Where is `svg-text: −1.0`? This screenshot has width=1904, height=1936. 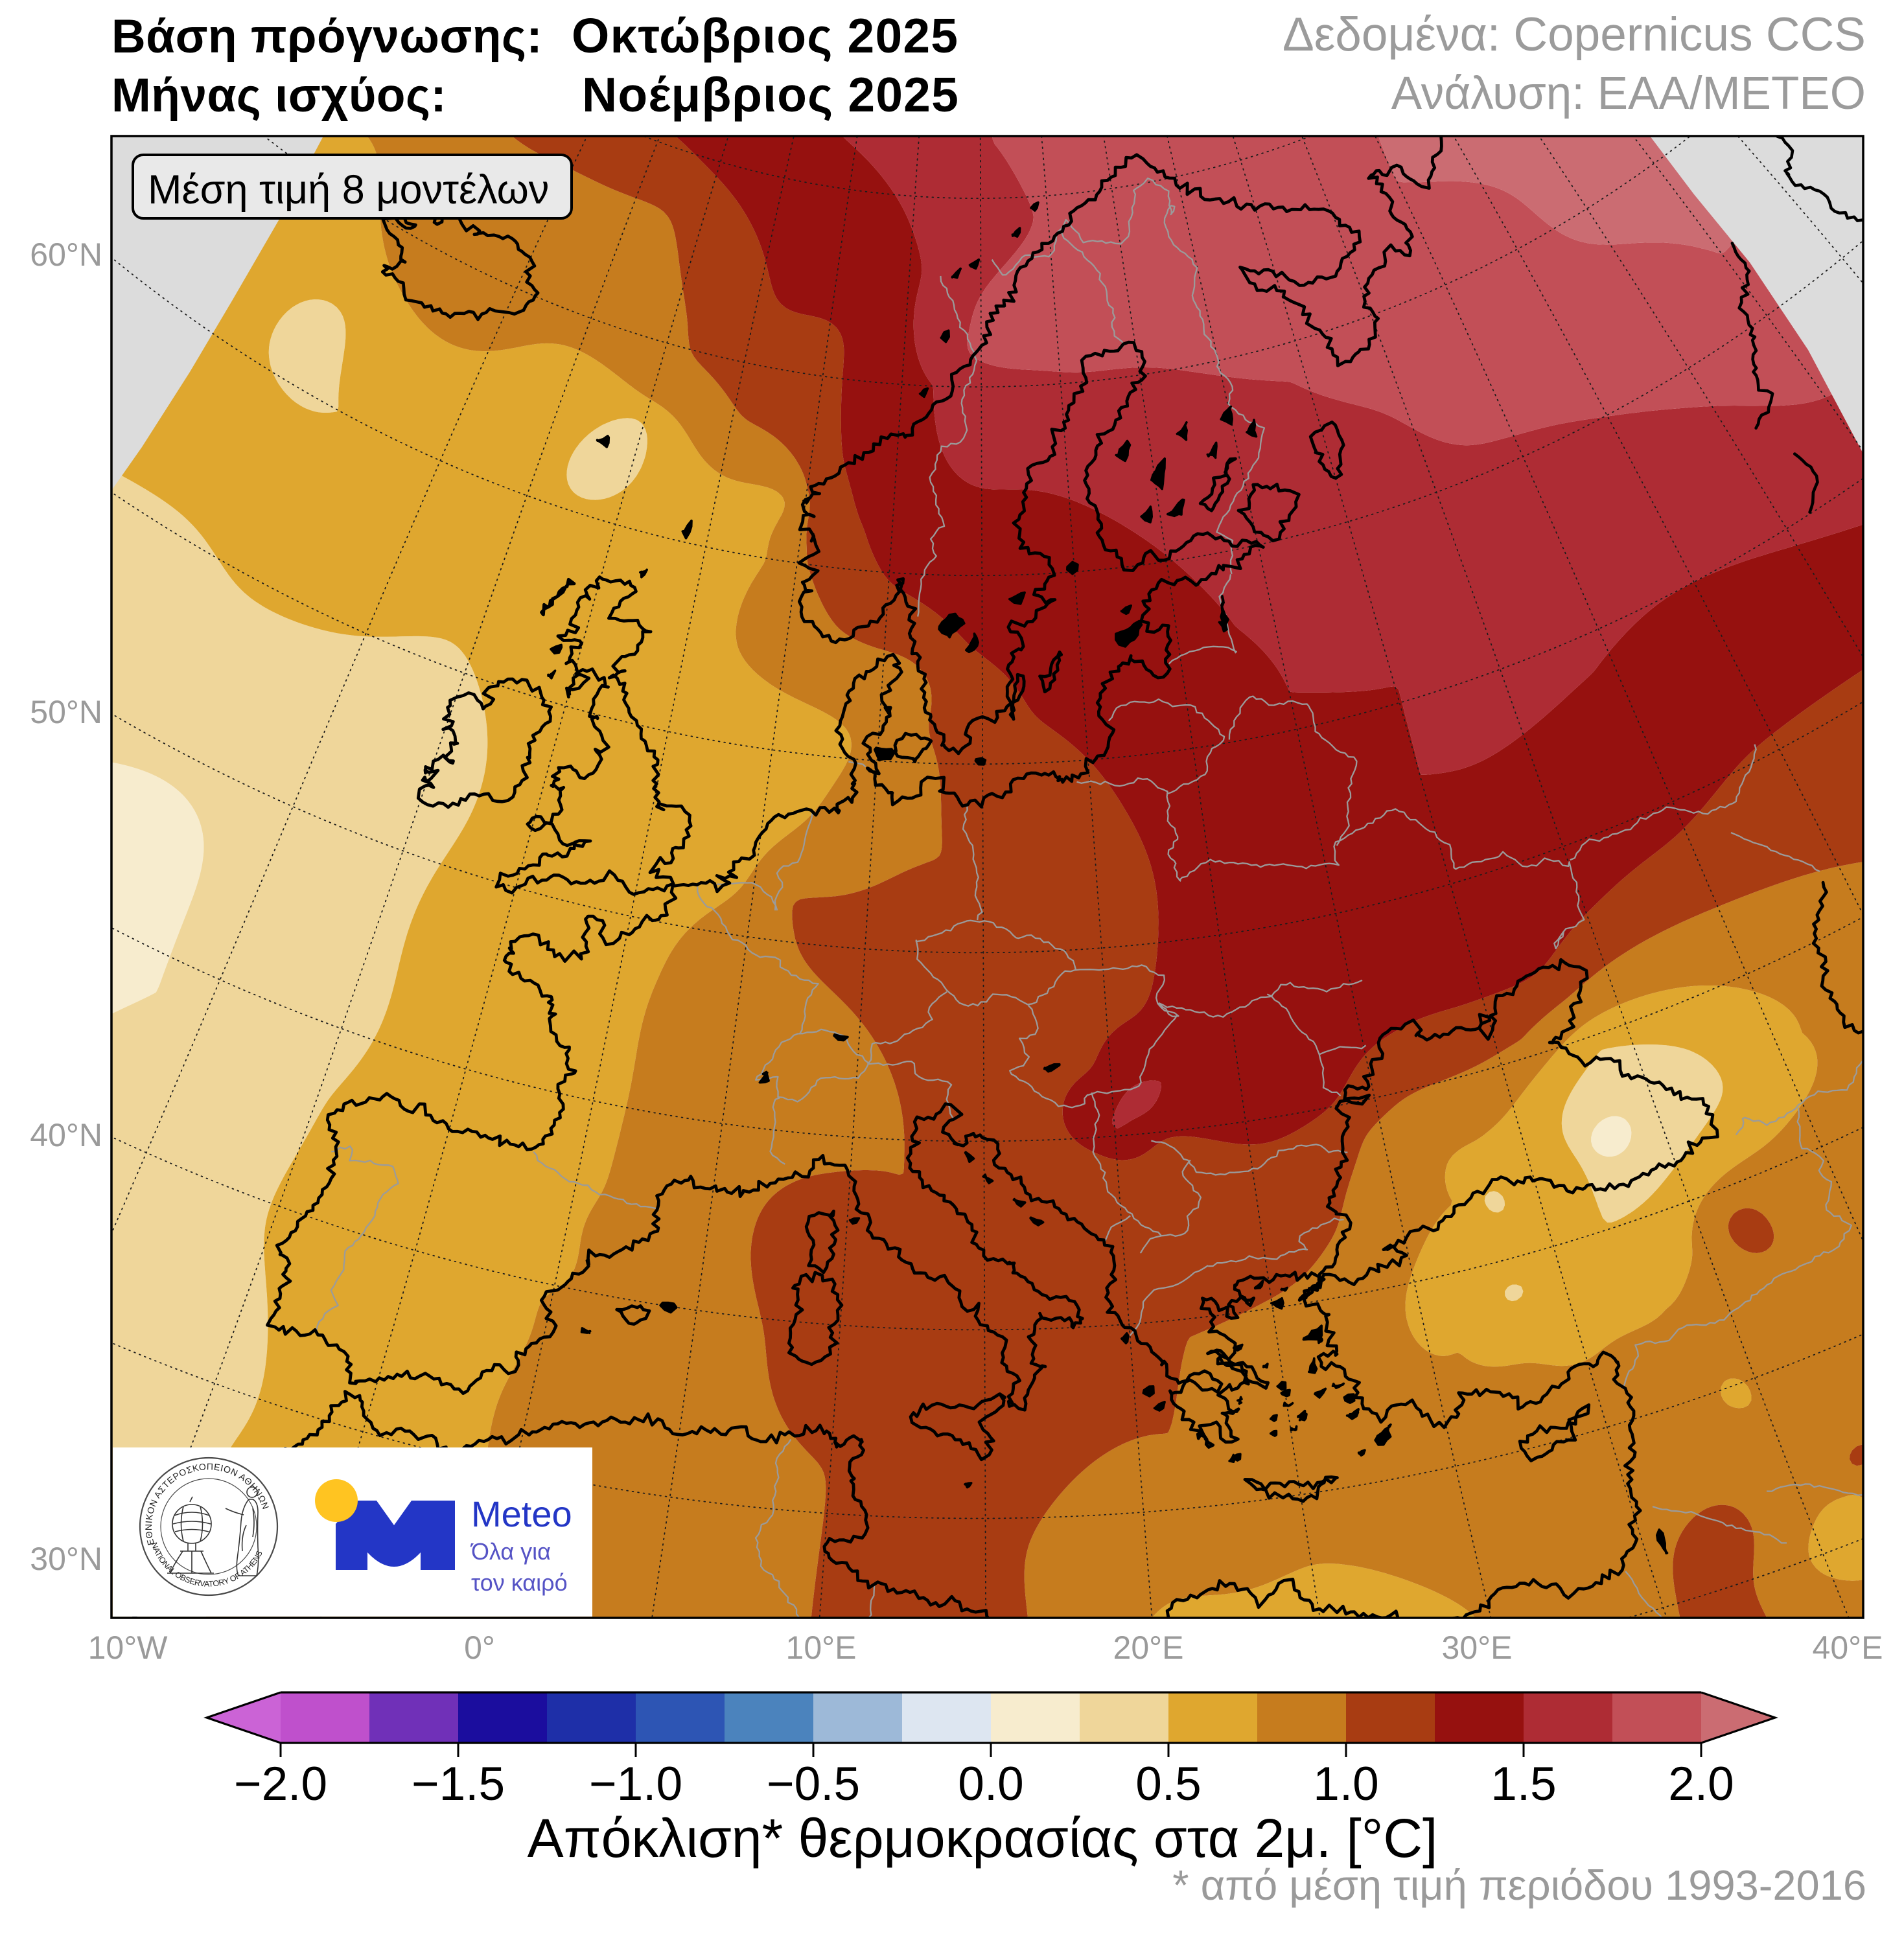 svg-text: −1.0 is located at coordinates (635, 1784).